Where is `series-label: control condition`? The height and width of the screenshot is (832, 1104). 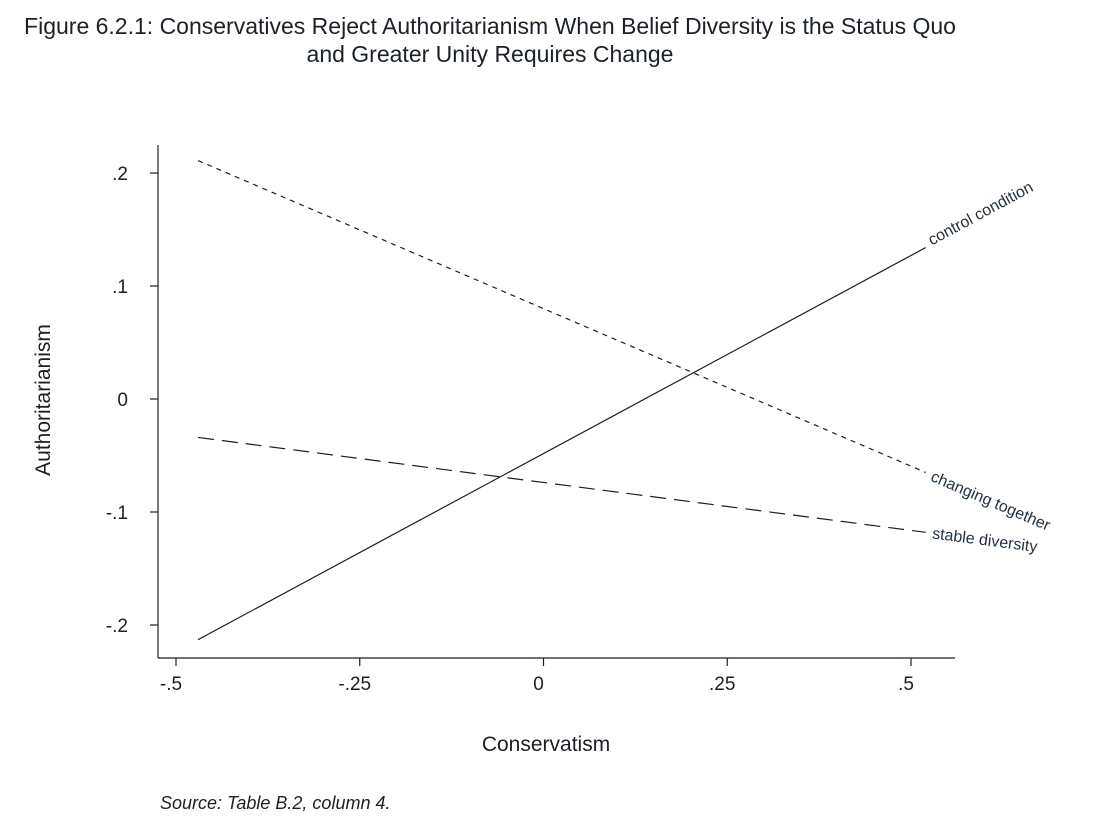 series-label: control condition is located at coordinates (981, 214).